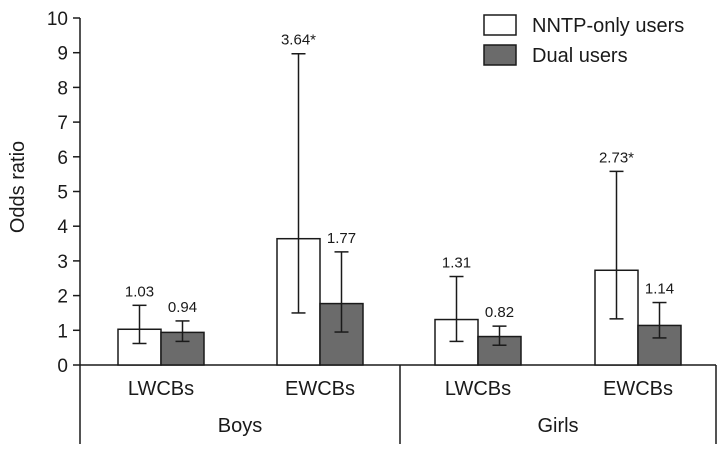  What do you see at coordinates (62, 54) in the screenshot?
I see `y-tick-label: 9` at bounding box center [62, 54].